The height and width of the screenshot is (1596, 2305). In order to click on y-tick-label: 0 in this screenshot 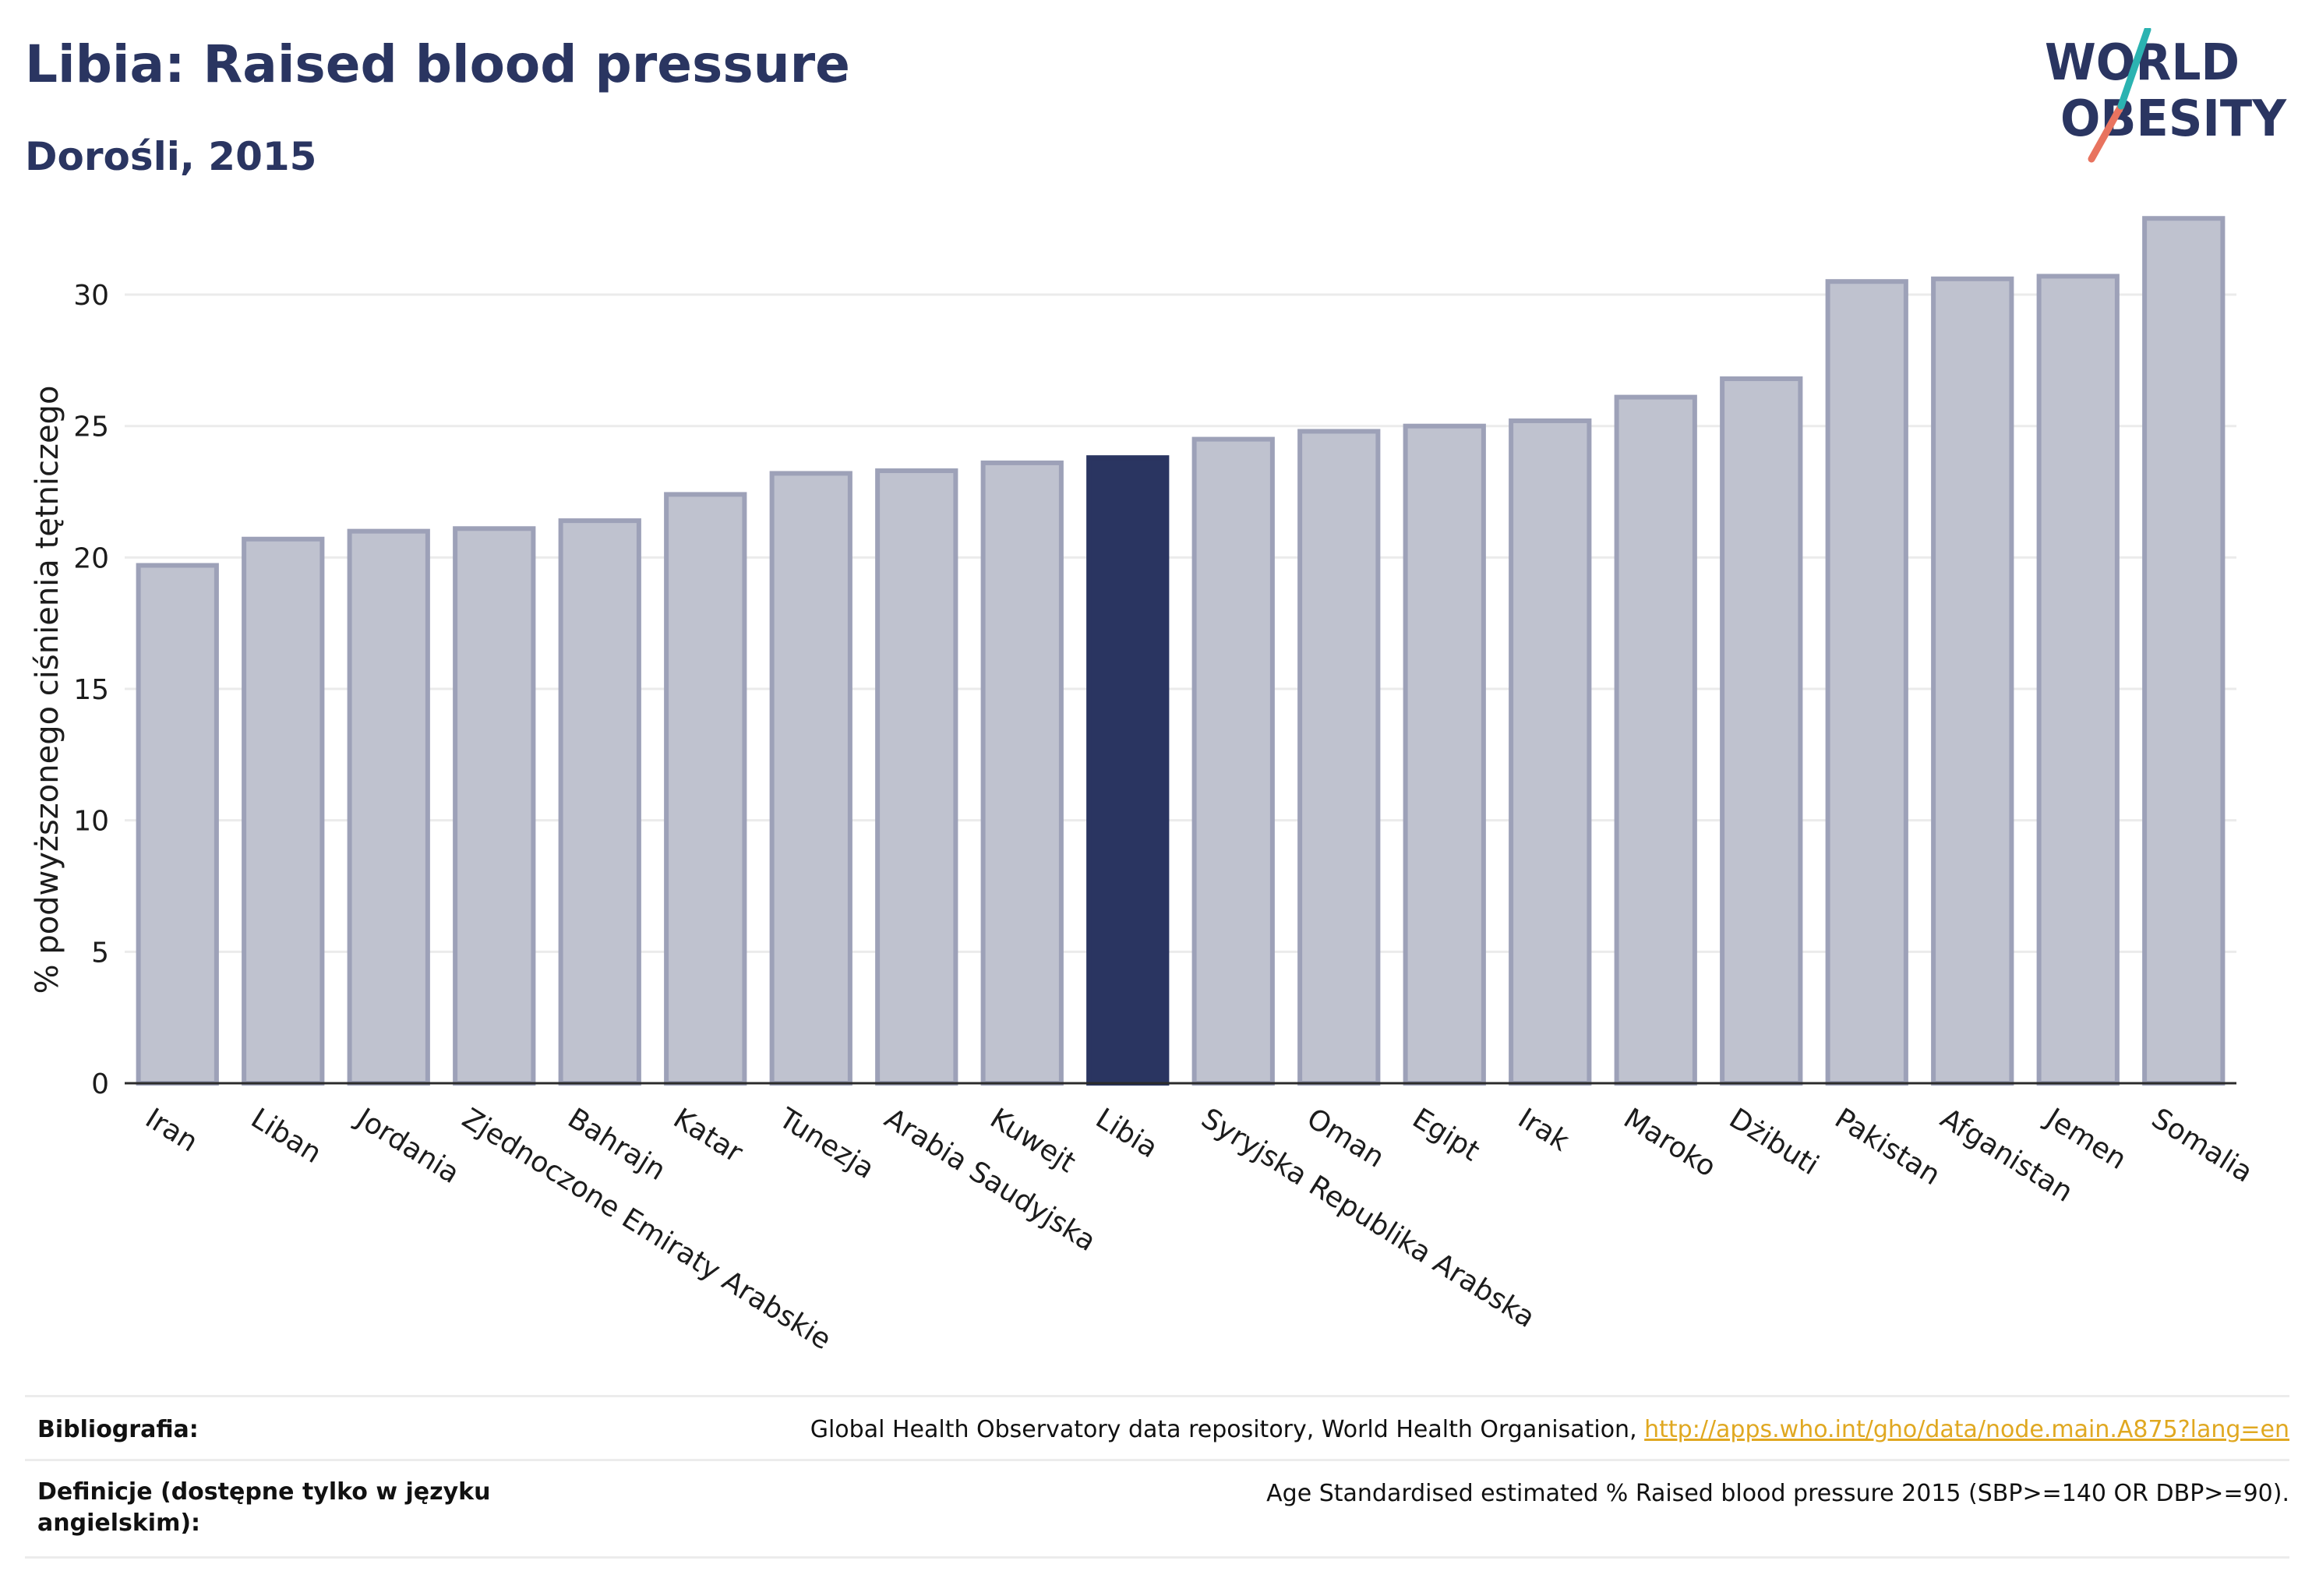, I will do `click(100, 1084)`.